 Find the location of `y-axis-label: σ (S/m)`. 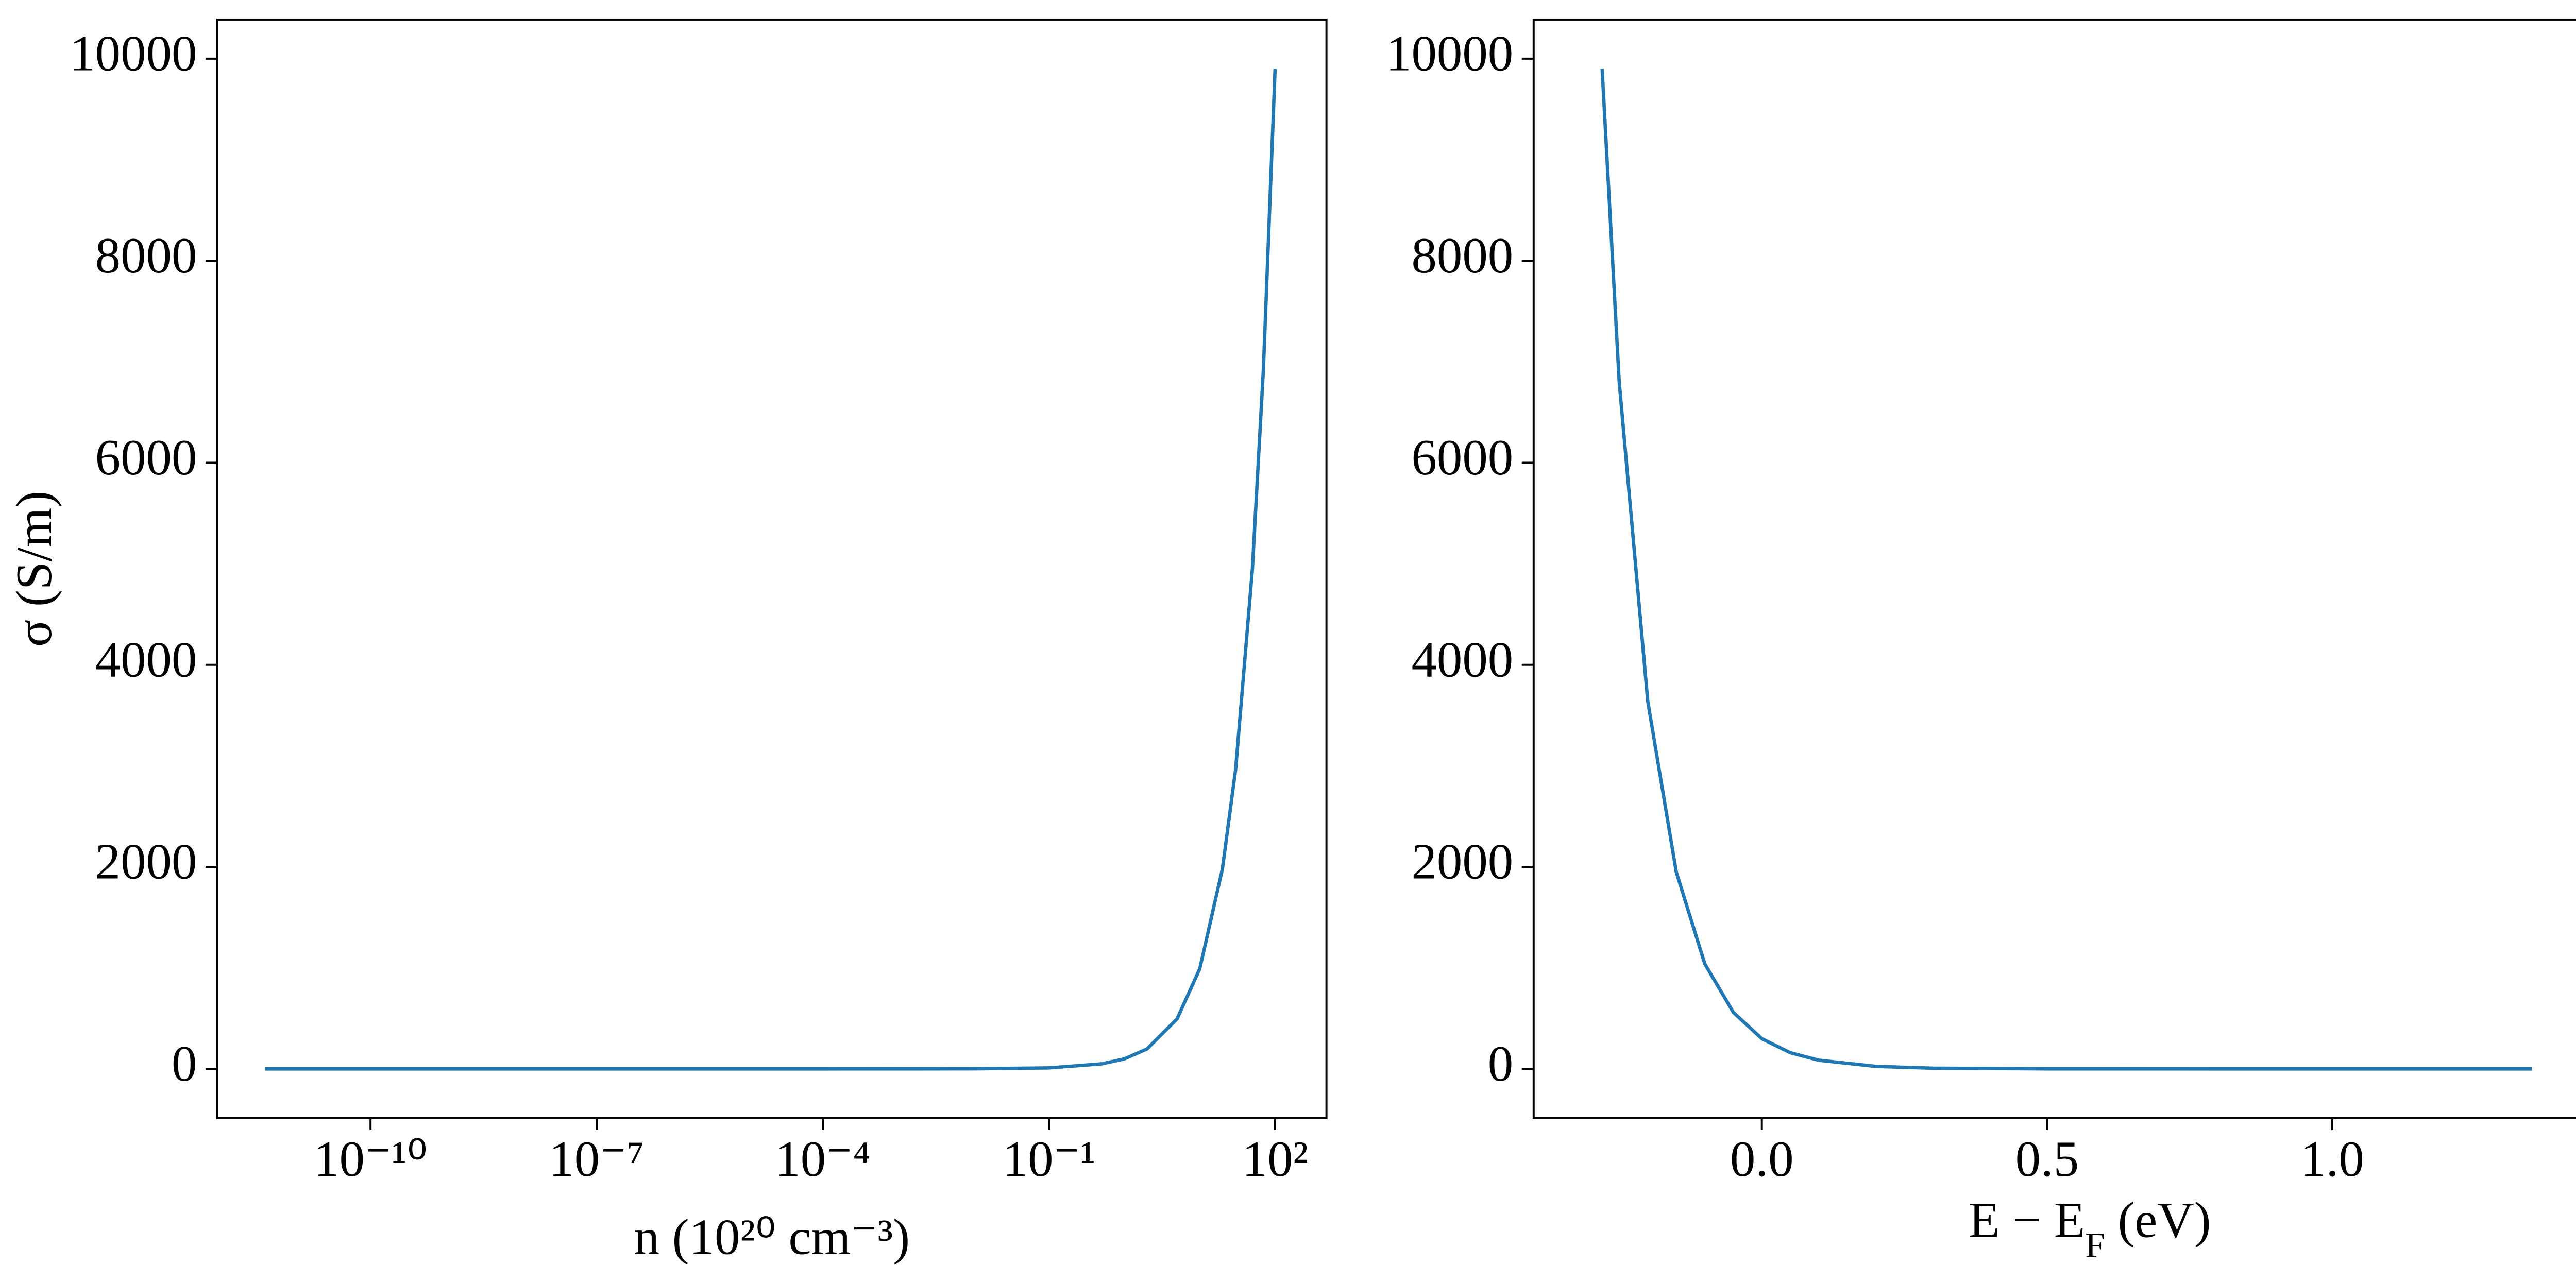

y-axis-label: σ (S/m) is located at coordinates (34, 569).